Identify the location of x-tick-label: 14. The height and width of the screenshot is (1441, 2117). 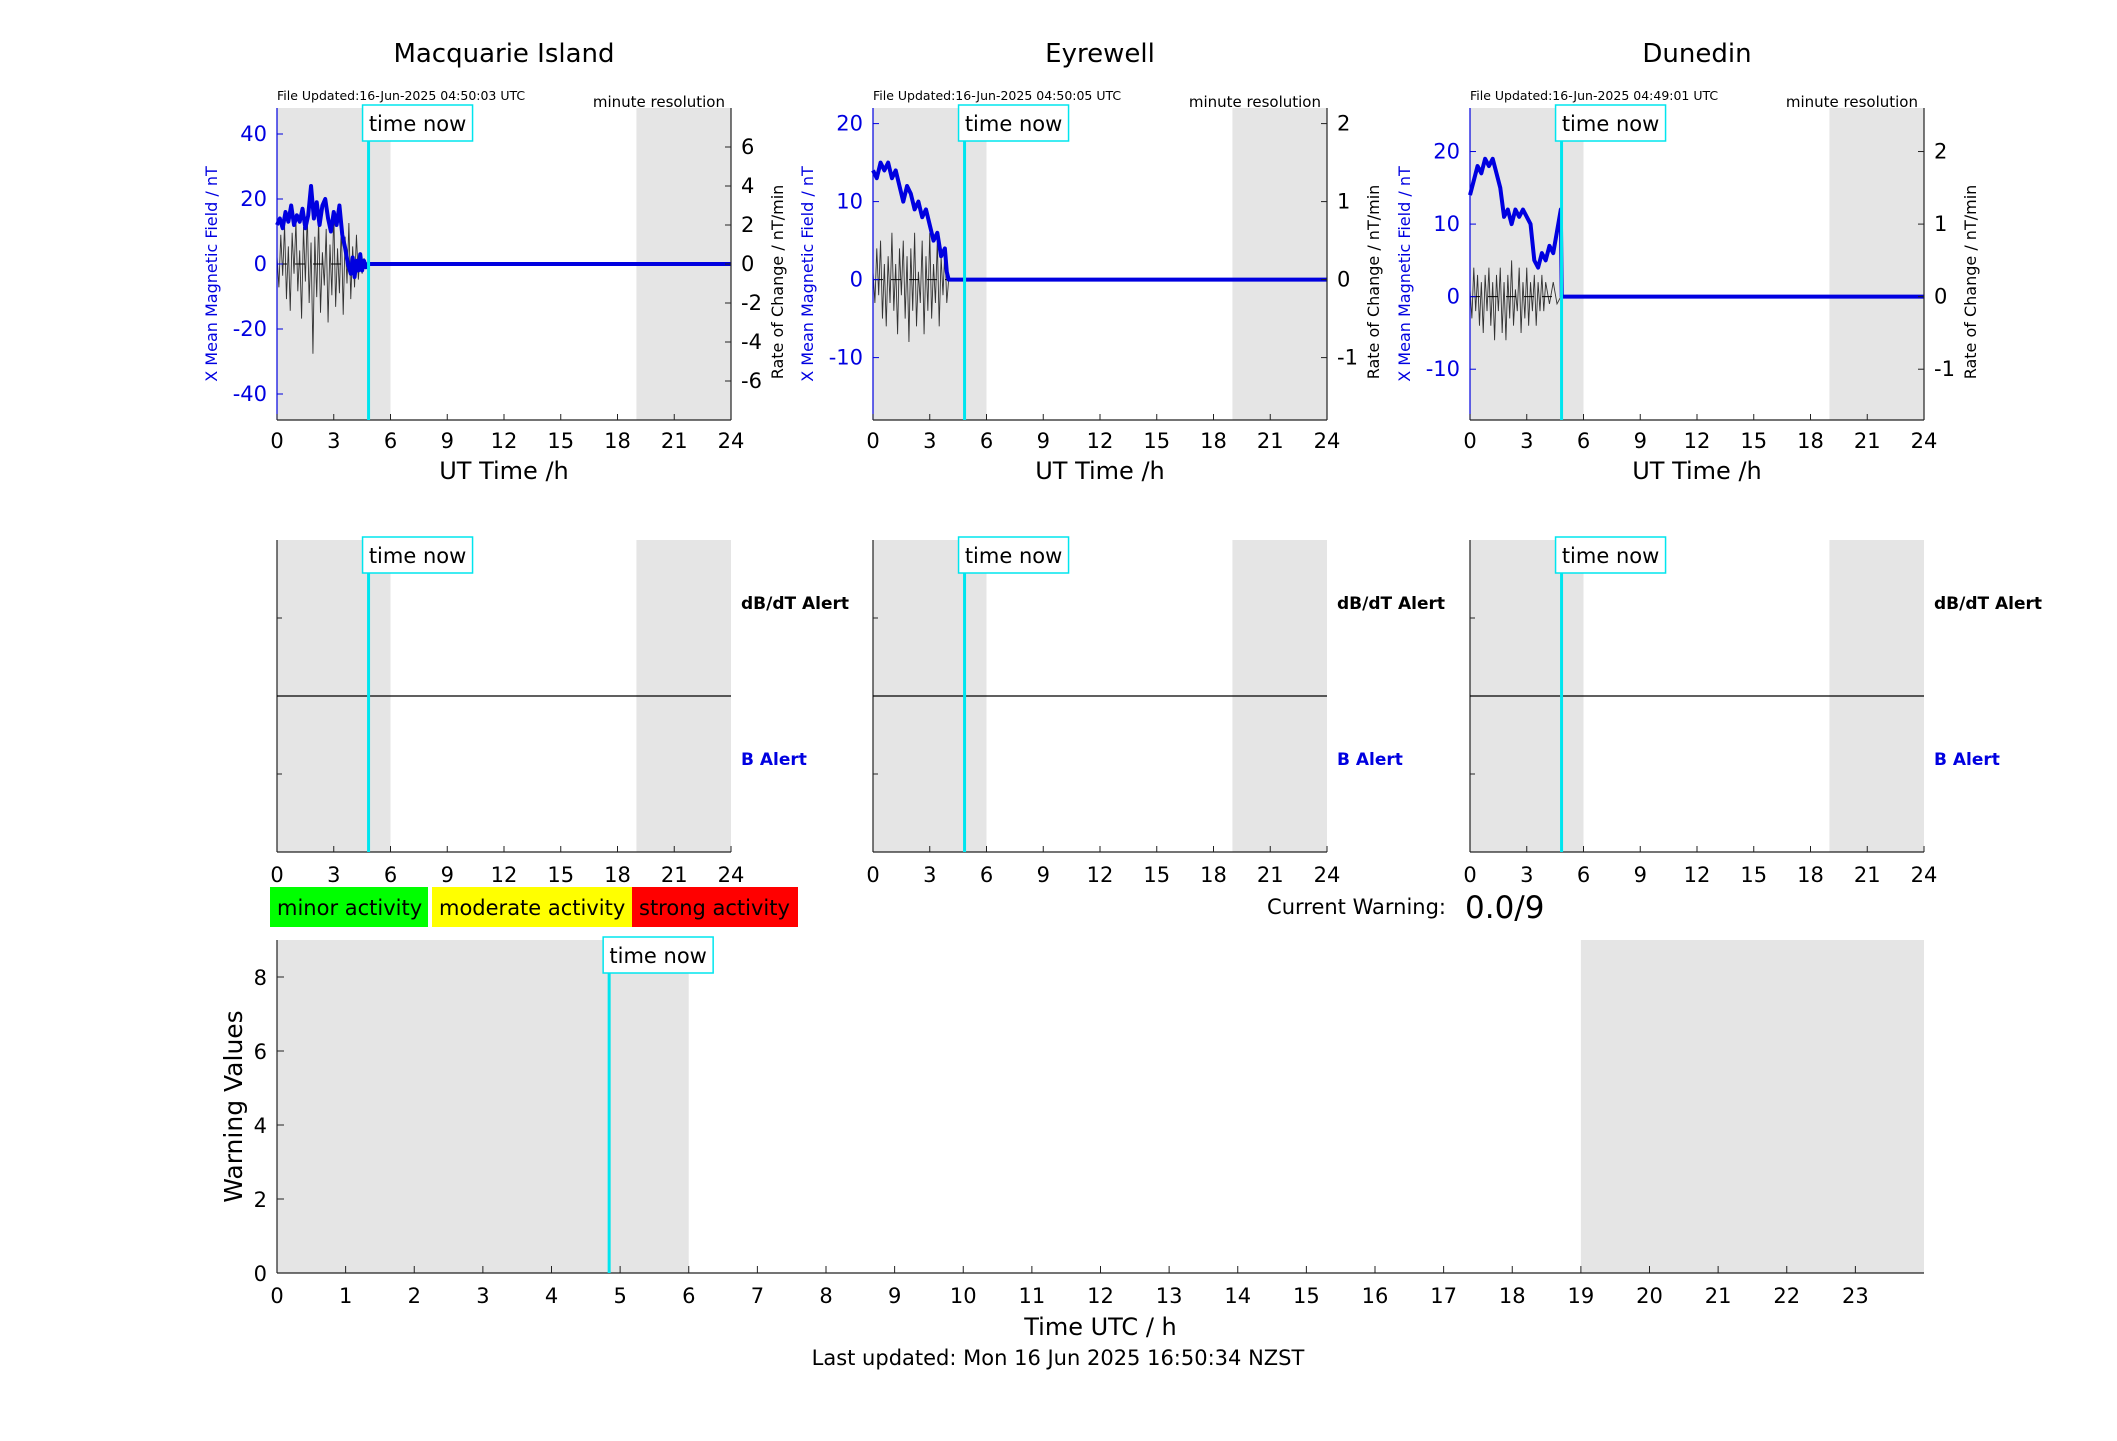
(1237, 1296).